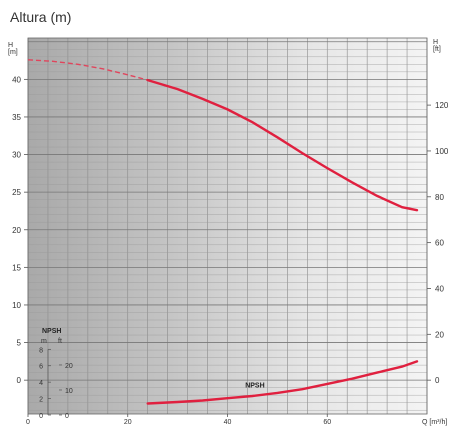 This screenshot has height=426, width=451. I want to click on npsh-inset-ft-tick-label: 0, so click(67, 416).